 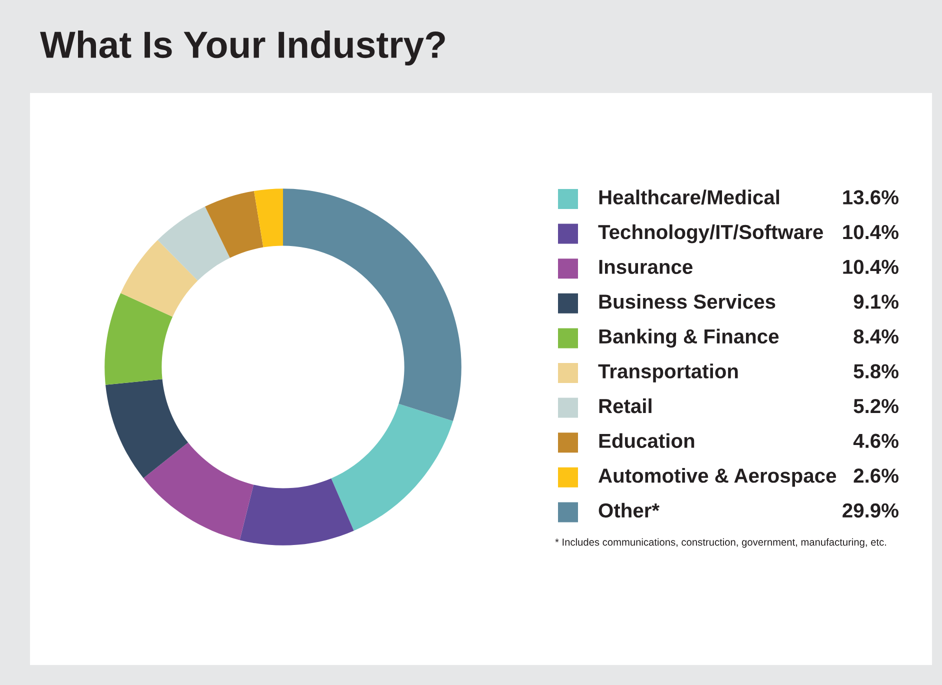 I want to click on data-label: 13.6%, so click(x=870, y=197).